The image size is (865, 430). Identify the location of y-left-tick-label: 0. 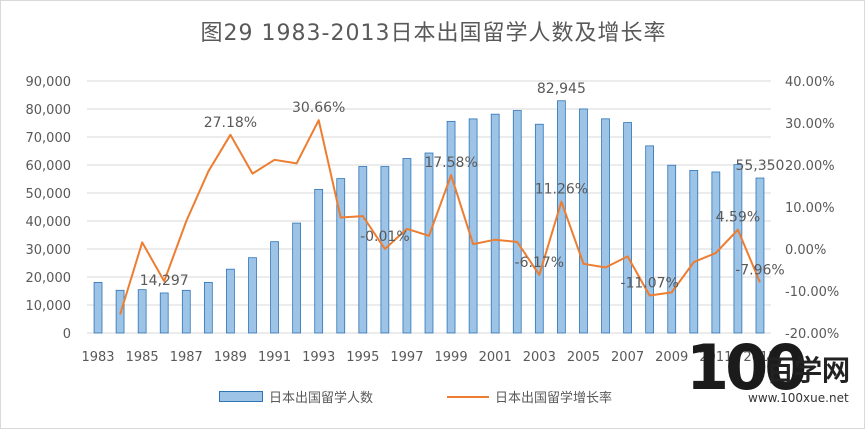
(67, 334).